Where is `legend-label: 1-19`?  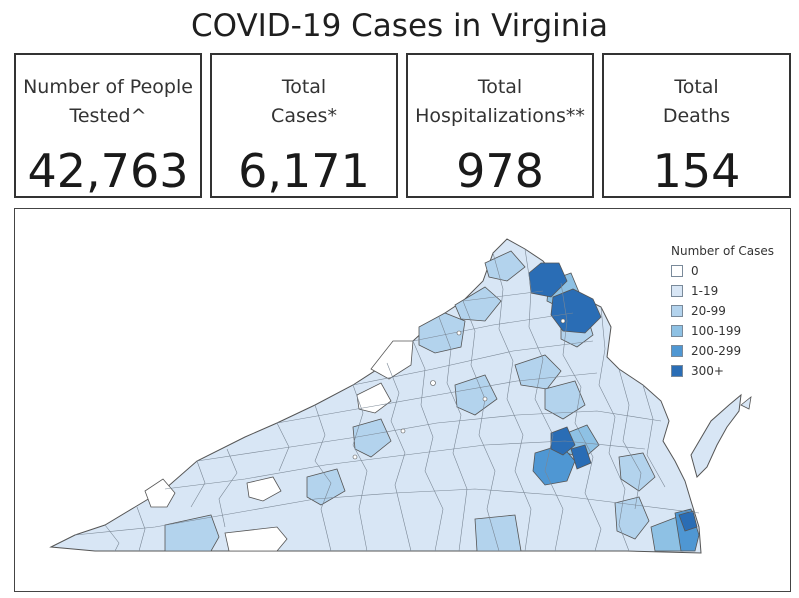
legend-label: 1-19 is located at coordinates (705, 291).